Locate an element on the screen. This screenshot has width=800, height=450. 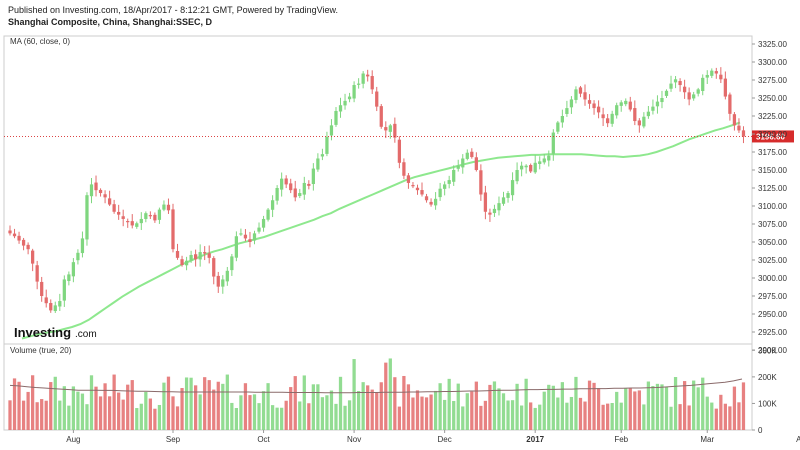
price-tick-label: 3125.00 is located at coordinates (772, 188).